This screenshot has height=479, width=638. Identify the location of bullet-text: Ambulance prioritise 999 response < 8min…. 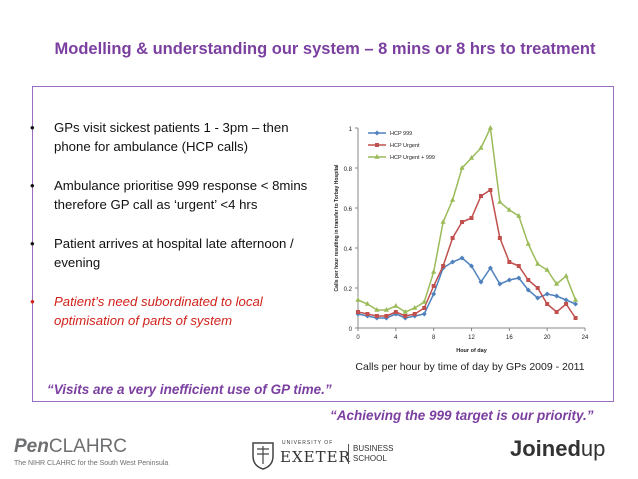
(181, 195).